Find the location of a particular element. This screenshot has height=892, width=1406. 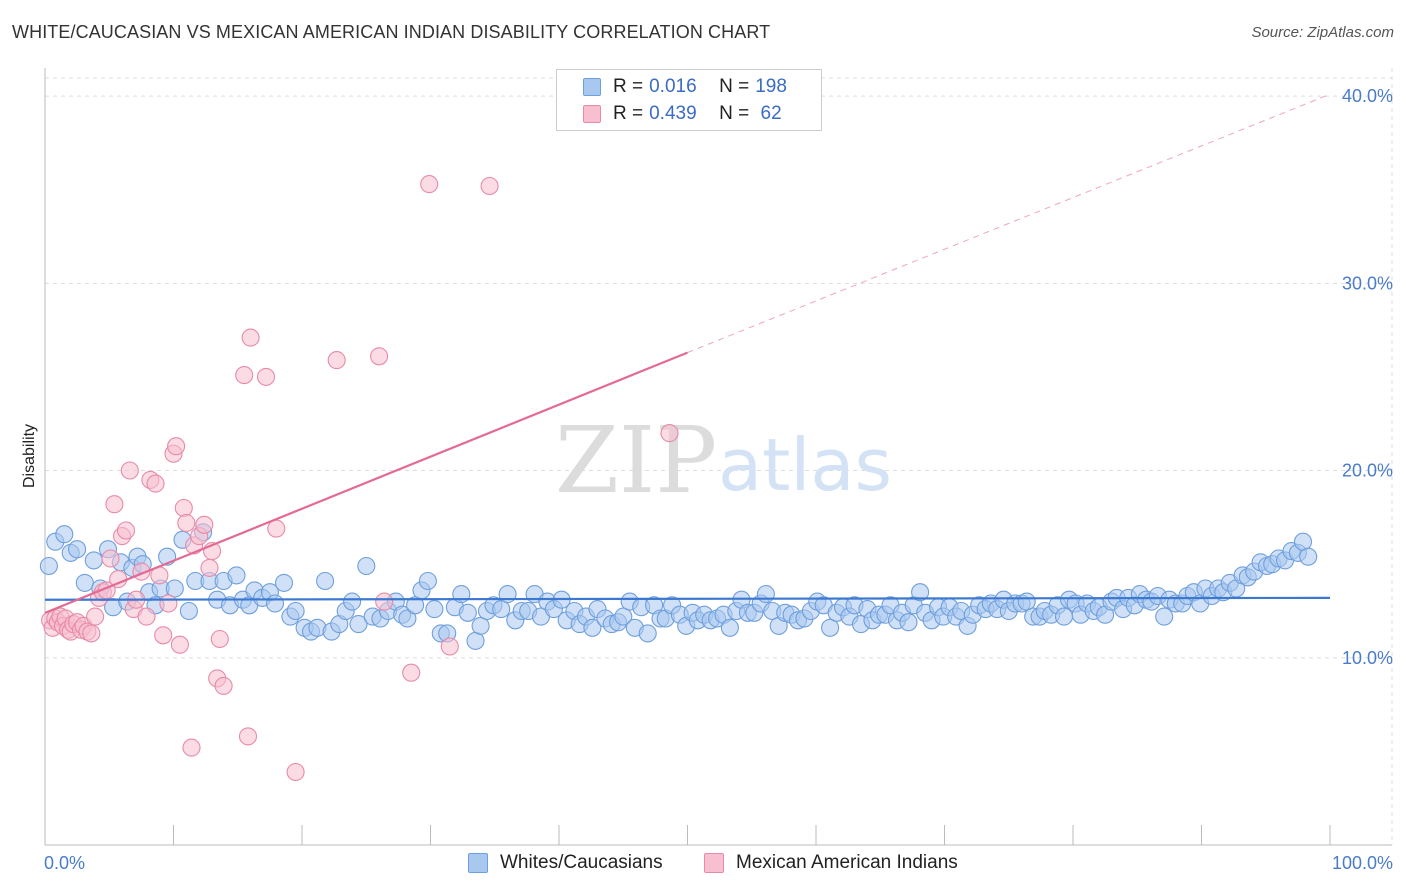

legend-swatch-mexican is located at coordinates (592, 114).